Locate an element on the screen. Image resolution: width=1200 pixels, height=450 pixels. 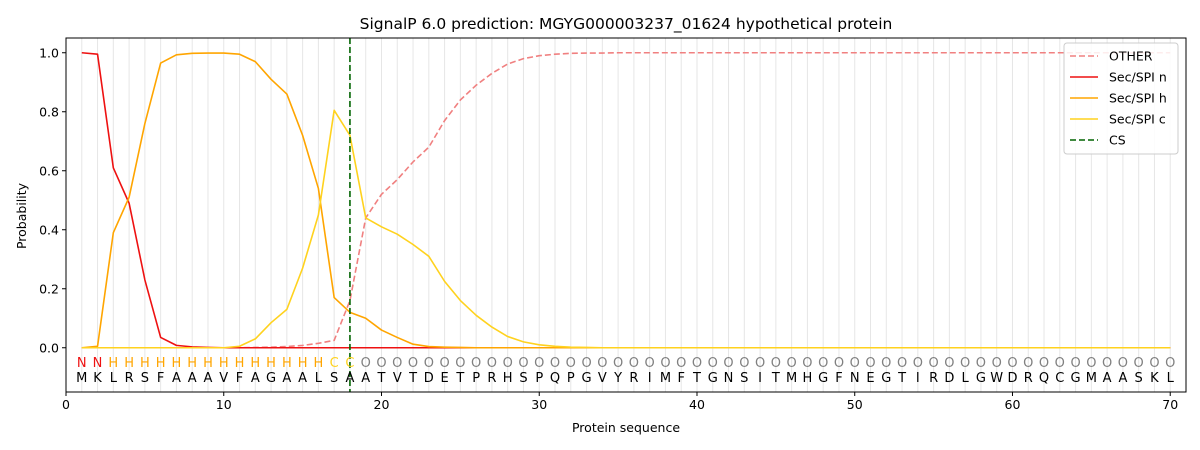
legend-label: Sec/SPI h is located at coordinates (1138, 98).